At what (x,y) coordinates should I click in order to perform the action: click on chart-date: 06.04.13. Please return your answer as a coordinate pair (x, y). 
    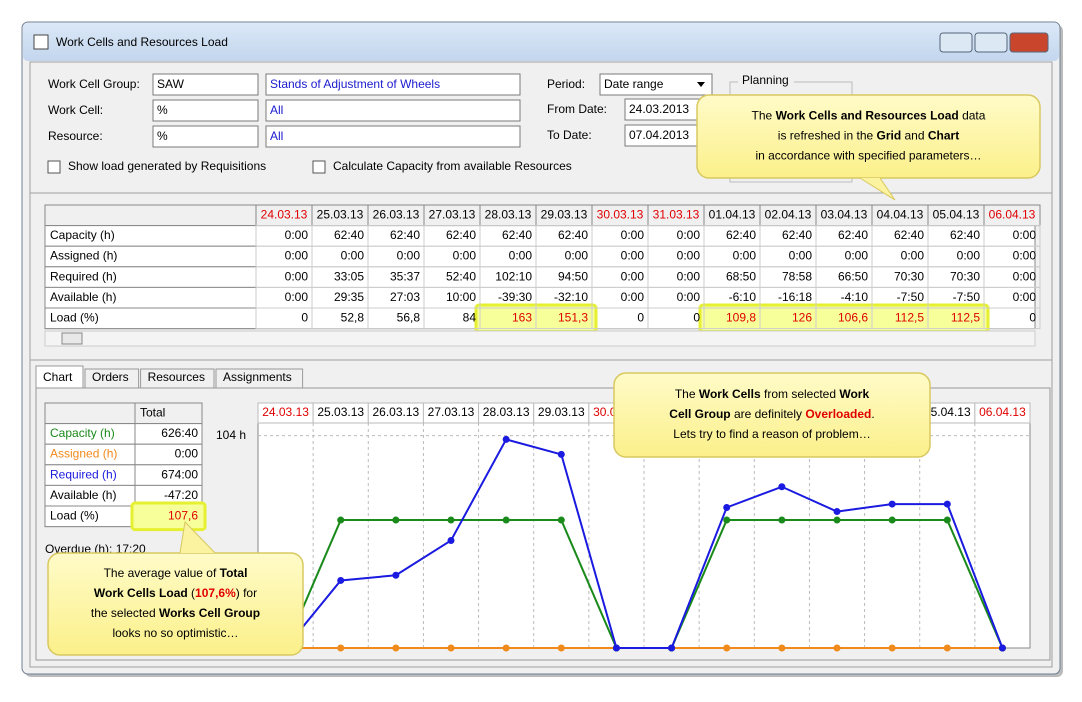
    Looking at the image, I should click on (1002, 412).